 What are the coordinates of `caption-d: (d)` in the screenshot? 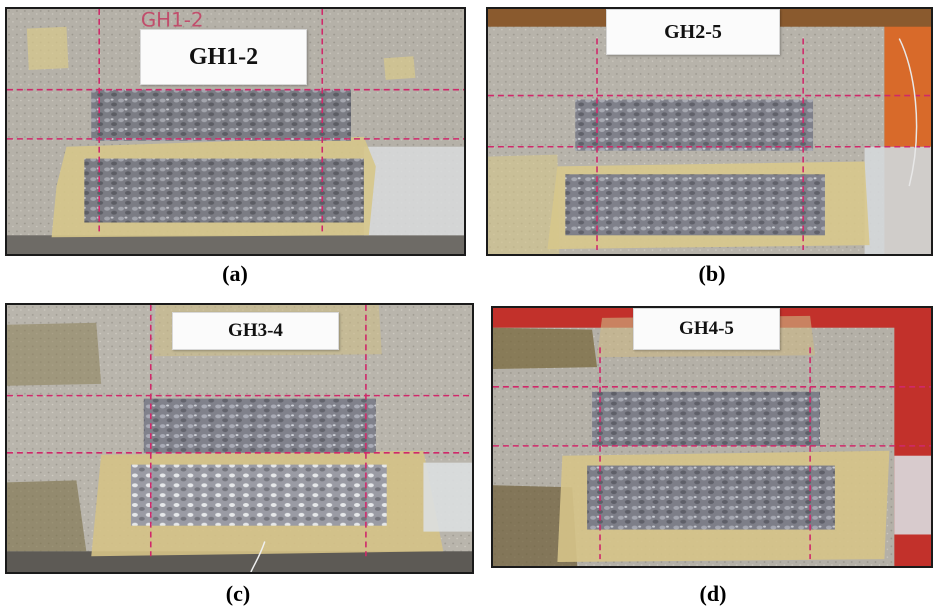 It's located at (713, 593).